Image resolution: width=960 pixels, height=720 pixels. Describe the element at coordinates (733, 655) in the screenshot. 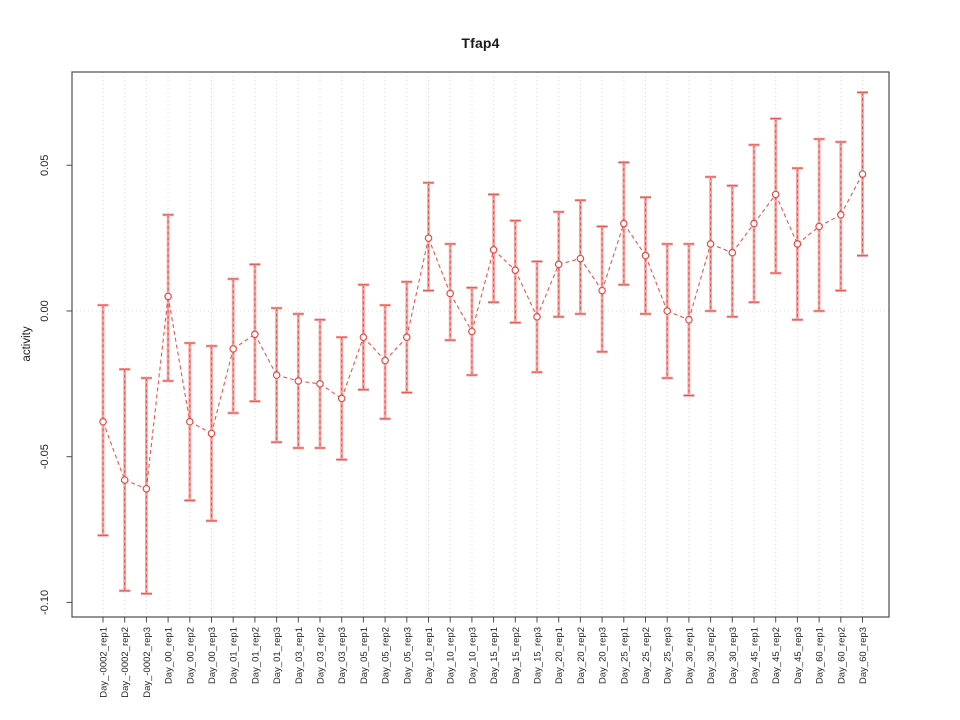

I see `x-tick-label: Day_30_rep3` at that location.